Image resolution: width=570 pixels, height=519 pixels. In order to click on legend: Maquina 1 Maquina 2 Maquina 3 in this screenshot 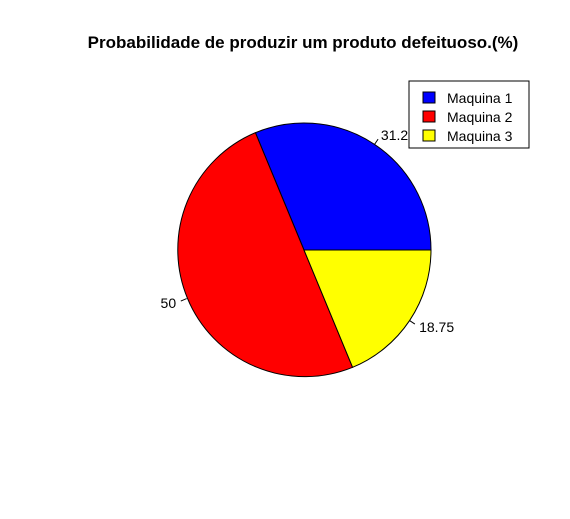, I will do `click(469, 114)`.